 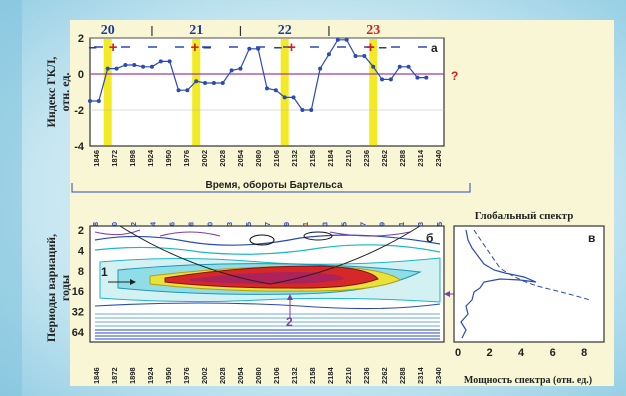 What do you see at coordinates (273, 185) in the screenshot?
I see `panel-a-xlabel: Время, обороты Бартельса` at bounding box center [273, 185].